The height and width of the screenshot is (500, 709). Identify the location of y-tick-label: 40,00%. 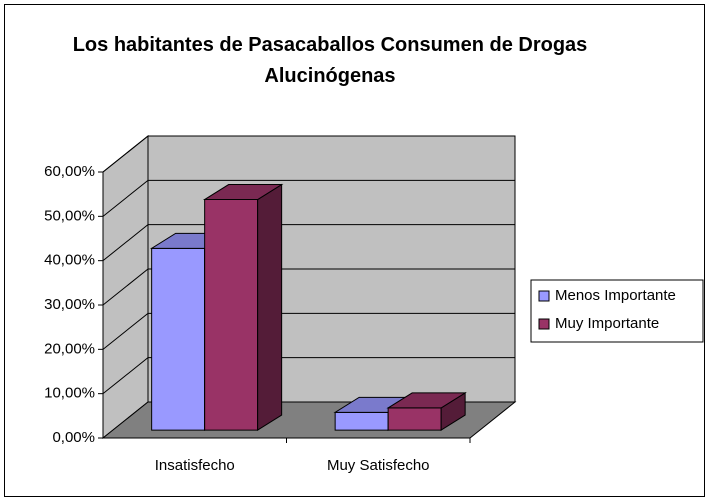
(69, 260).